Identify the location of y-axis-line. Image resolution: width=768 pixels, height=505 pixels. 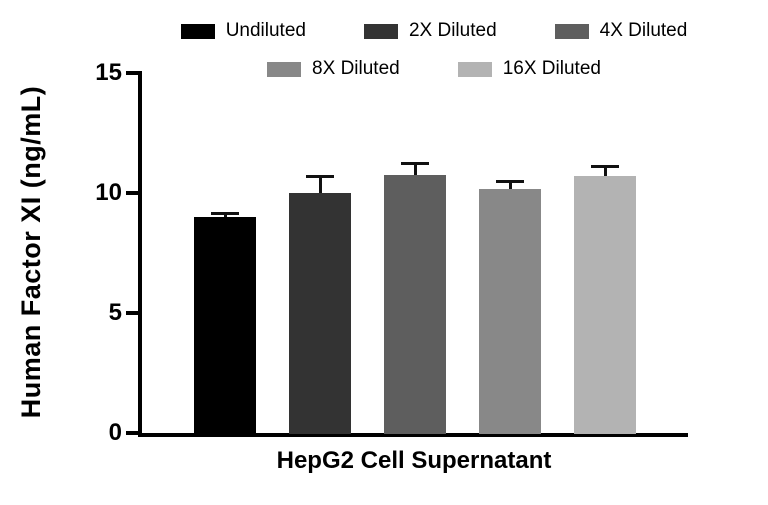
(140, 254).